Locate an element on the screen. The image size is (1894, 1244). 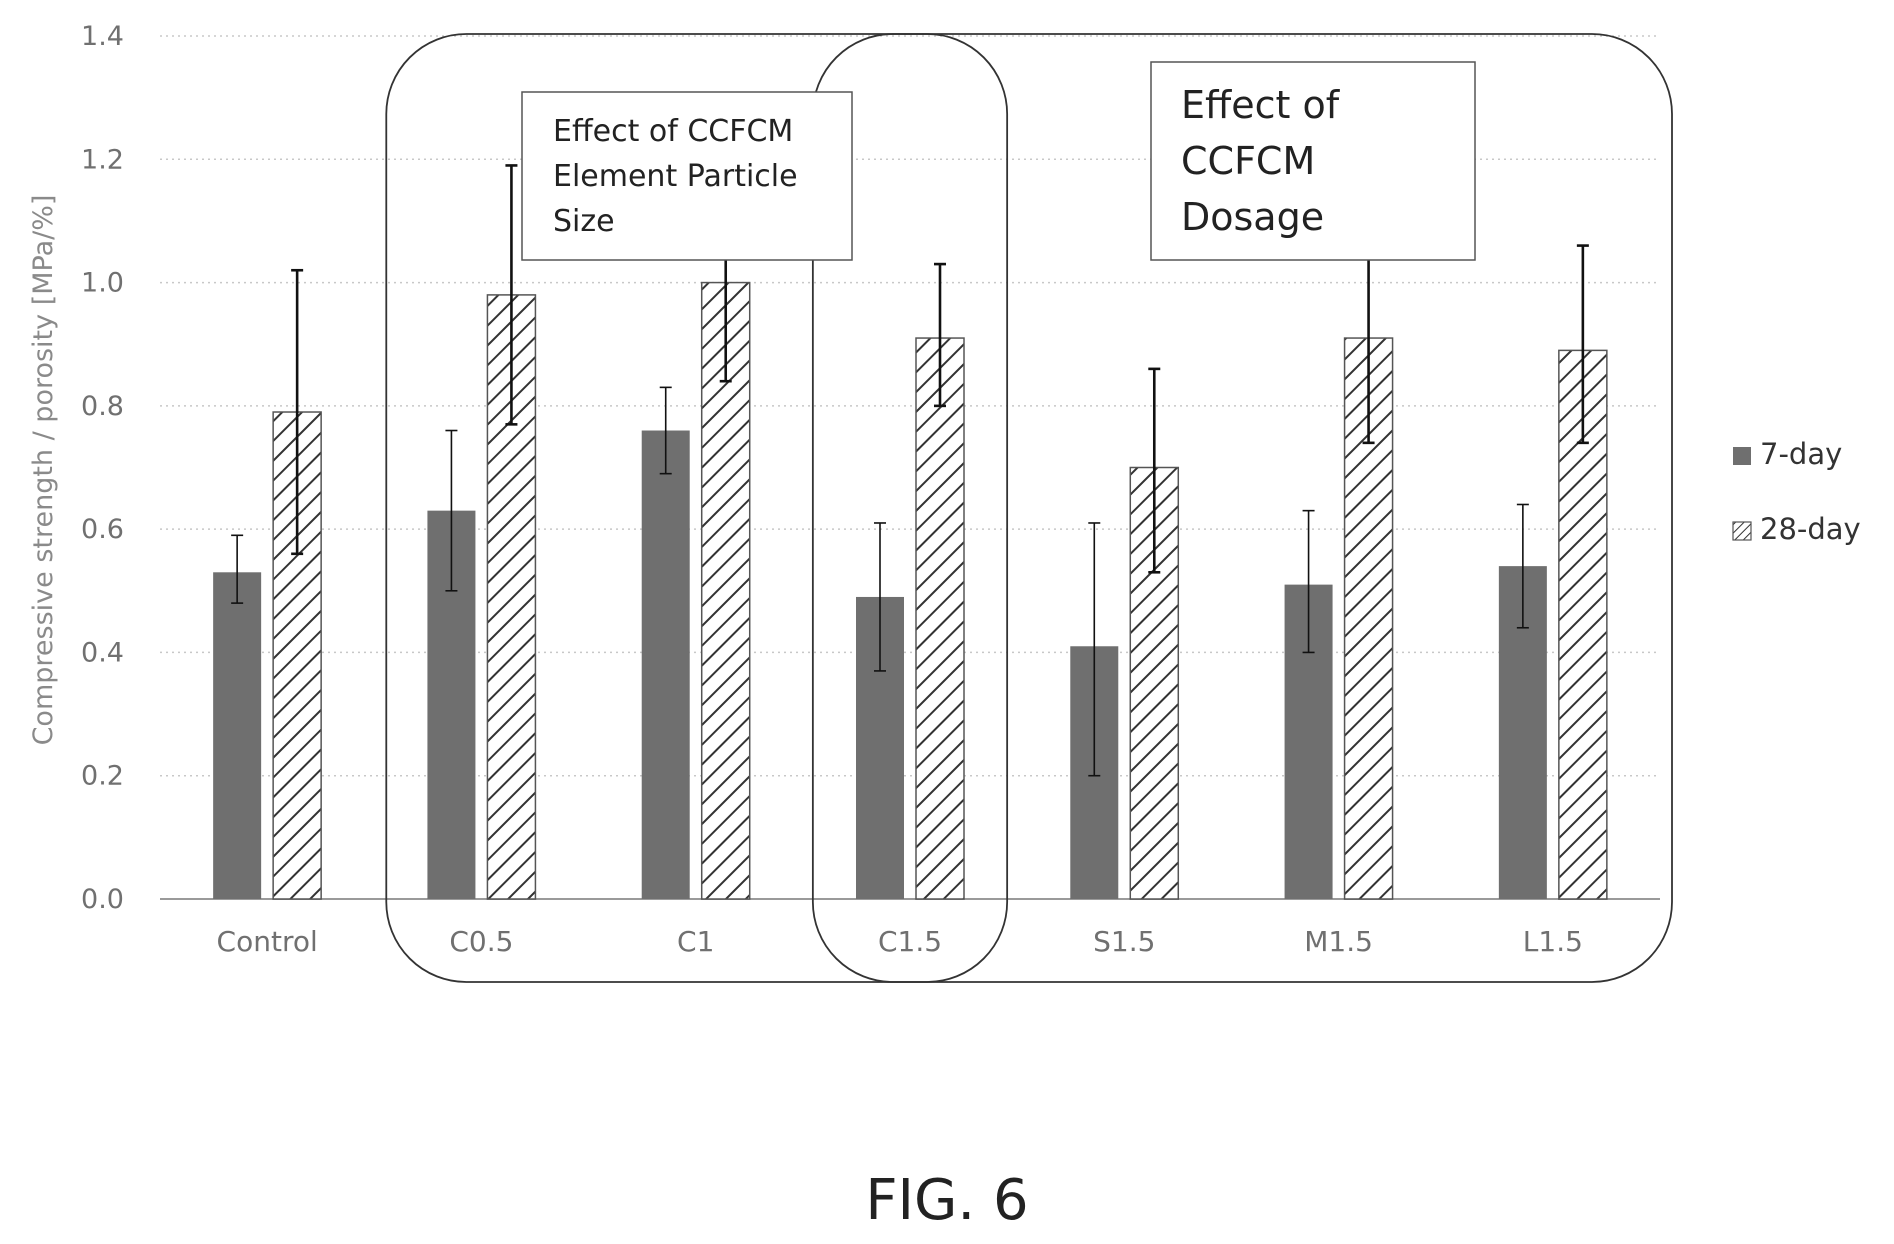
legend-label: 28-day is located at coordinates (1810, 529).